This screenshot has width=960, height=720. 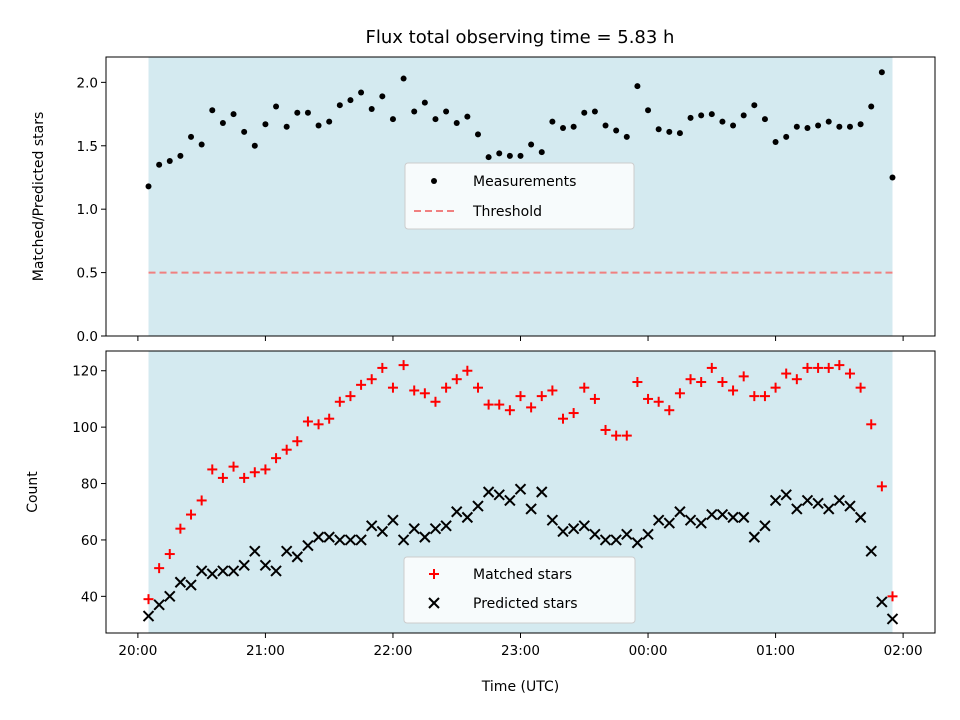 What do you see at coordinates (89, 597) in the screenshot?
I see `y-tick-label: 40` at bounding box center [89, 597].